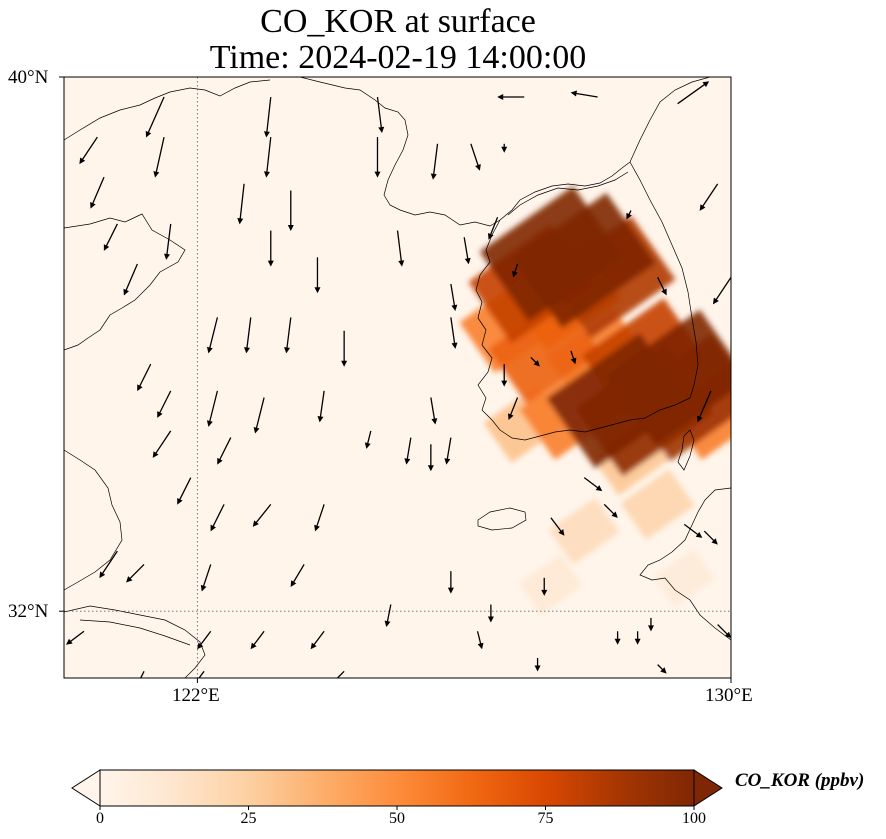  I want to click on coastline-north-korea-west, so click(465, 152).